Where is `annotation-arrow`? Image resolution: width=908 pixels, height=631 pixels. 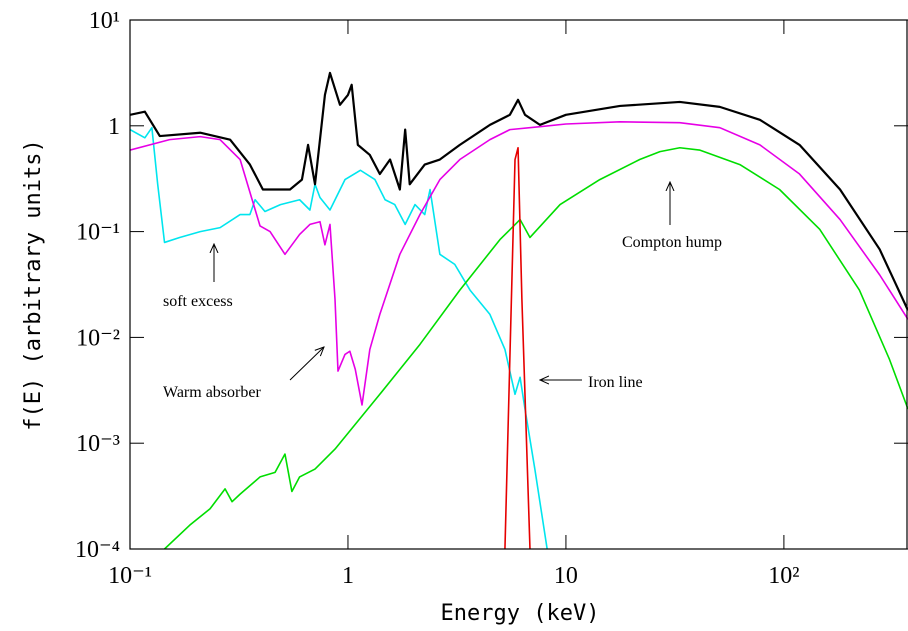
annotation-arrow is located at coordinates (306, 364).